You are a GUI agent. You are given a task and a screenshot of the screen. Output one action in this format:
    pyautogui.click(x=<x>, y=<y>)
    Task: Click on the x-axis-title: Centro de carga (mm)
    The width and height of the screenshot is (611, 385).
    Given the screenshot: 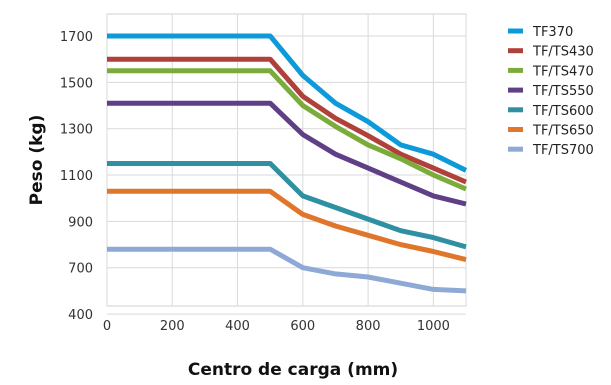 What is the action you would take?
    pyautogui.click(x=293, y=370)
    